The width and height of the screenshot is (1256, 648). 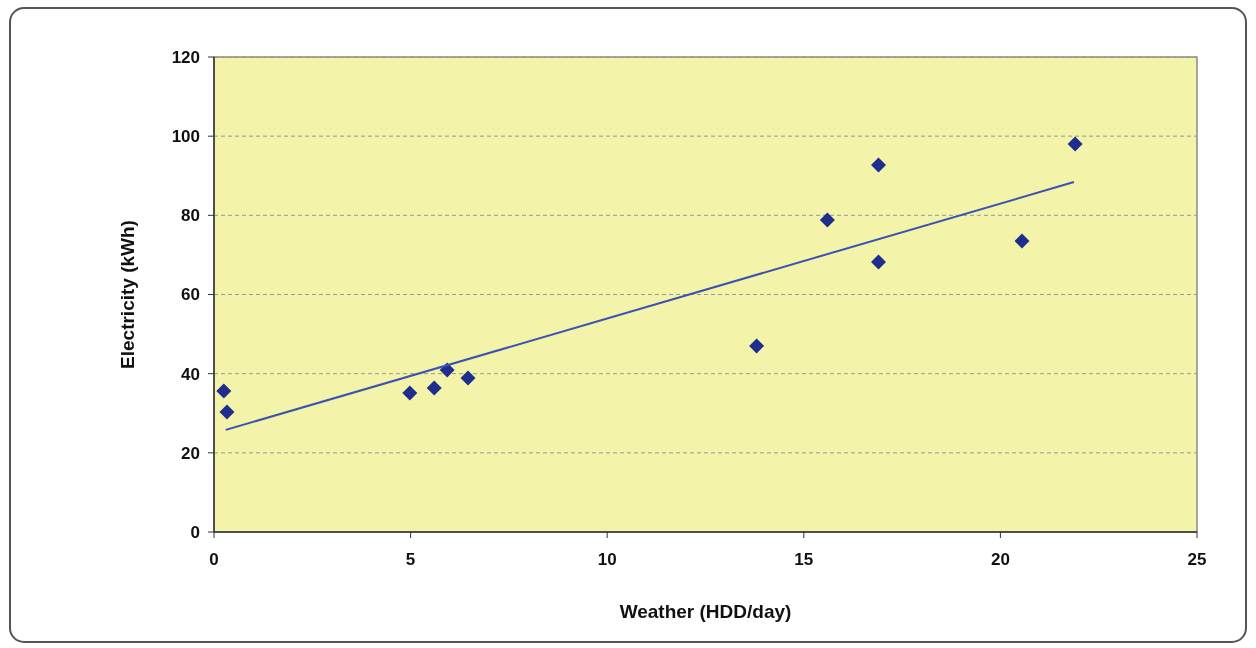 I want to click on y-tick-label: 20, so click(x=190, y=453).